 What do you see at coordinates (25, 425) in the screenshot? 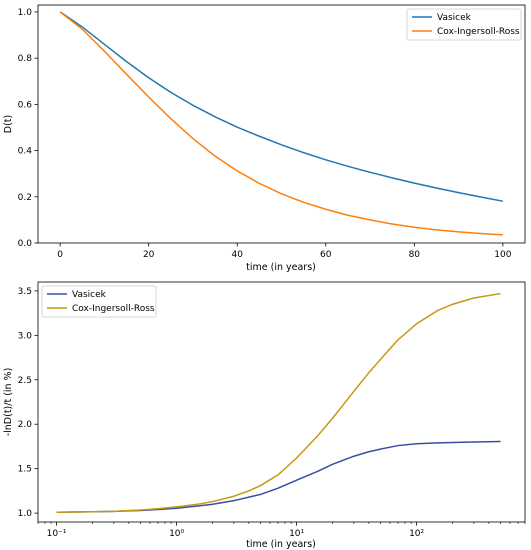
I see `yield-y-tick-label: 2.0` at bounding box center [25, 425].